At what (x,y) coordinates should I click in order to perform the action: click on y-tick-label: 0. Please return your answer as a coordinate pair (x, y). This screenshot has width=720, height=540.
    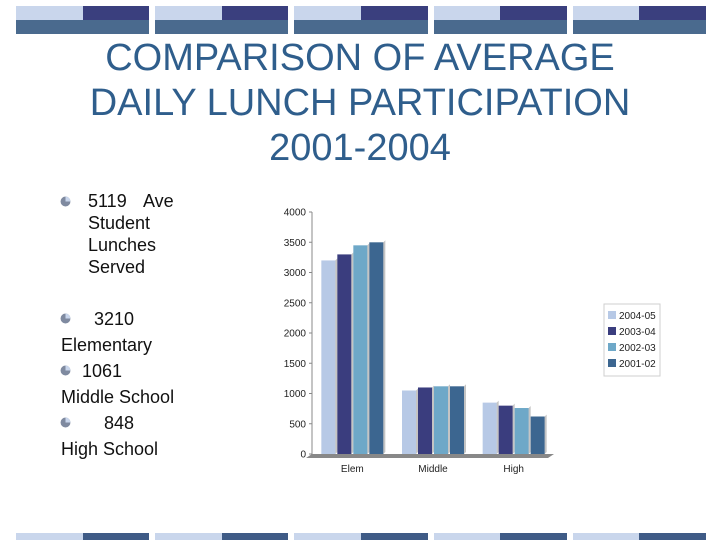
    Looking at the image, I should click on (303, 455).